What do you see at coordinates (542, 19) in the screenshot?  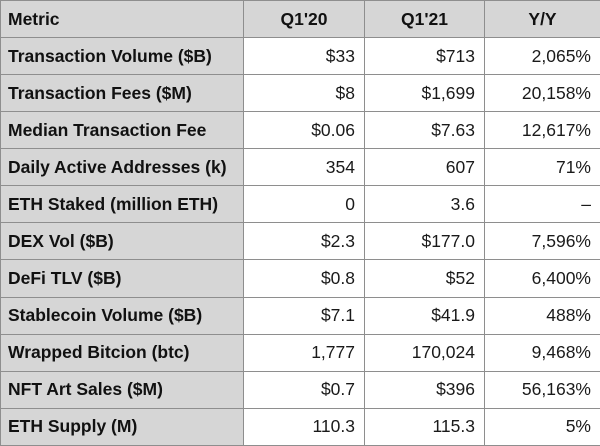 I see `column-header-yy: Y/Y` at bounding box center [542, 19].